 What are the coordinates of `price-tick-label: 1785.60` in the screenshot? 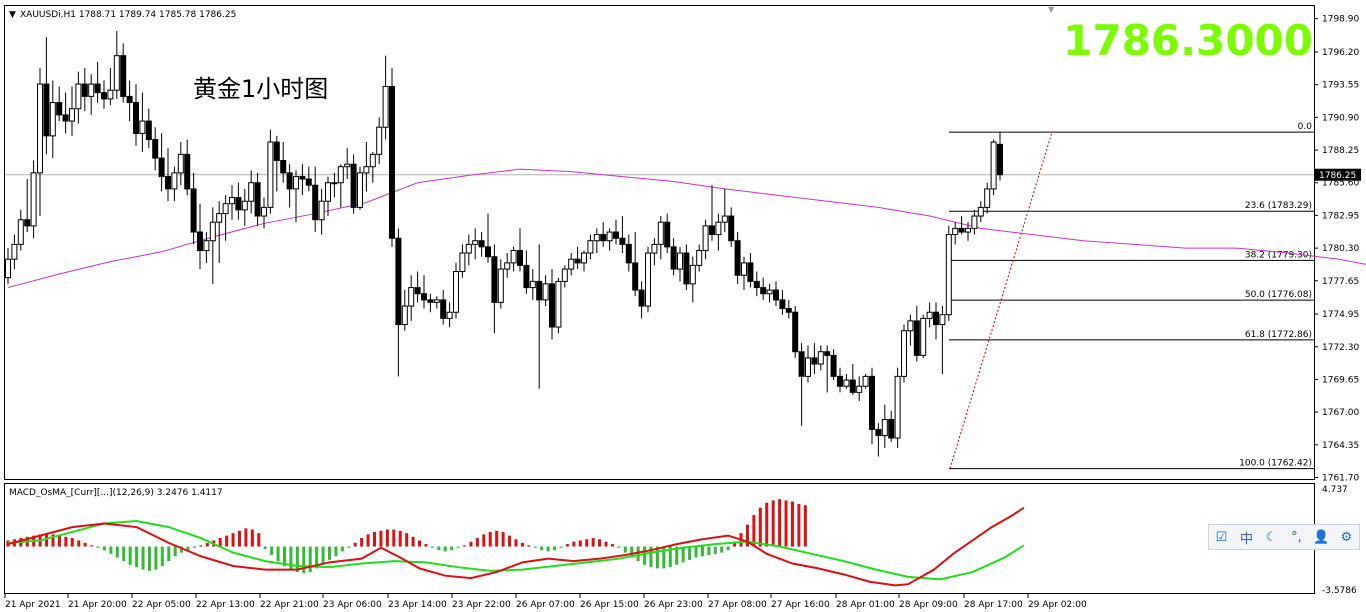 It's located at (1340, 184).